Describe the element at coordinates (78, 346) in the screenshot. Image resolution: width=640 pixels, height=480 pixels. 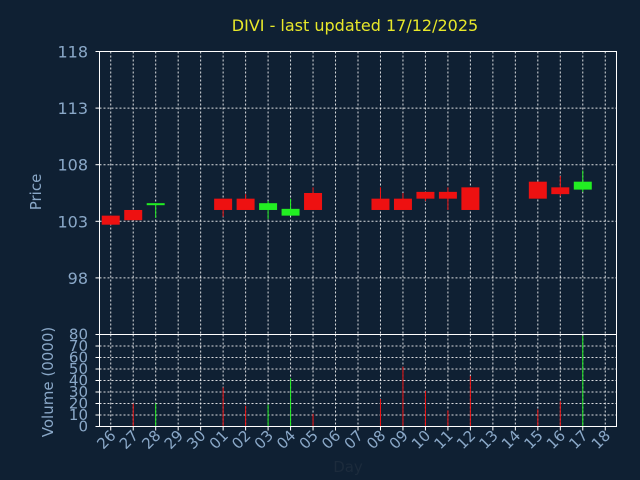
I see `volume-tick-label: 70` at that location.